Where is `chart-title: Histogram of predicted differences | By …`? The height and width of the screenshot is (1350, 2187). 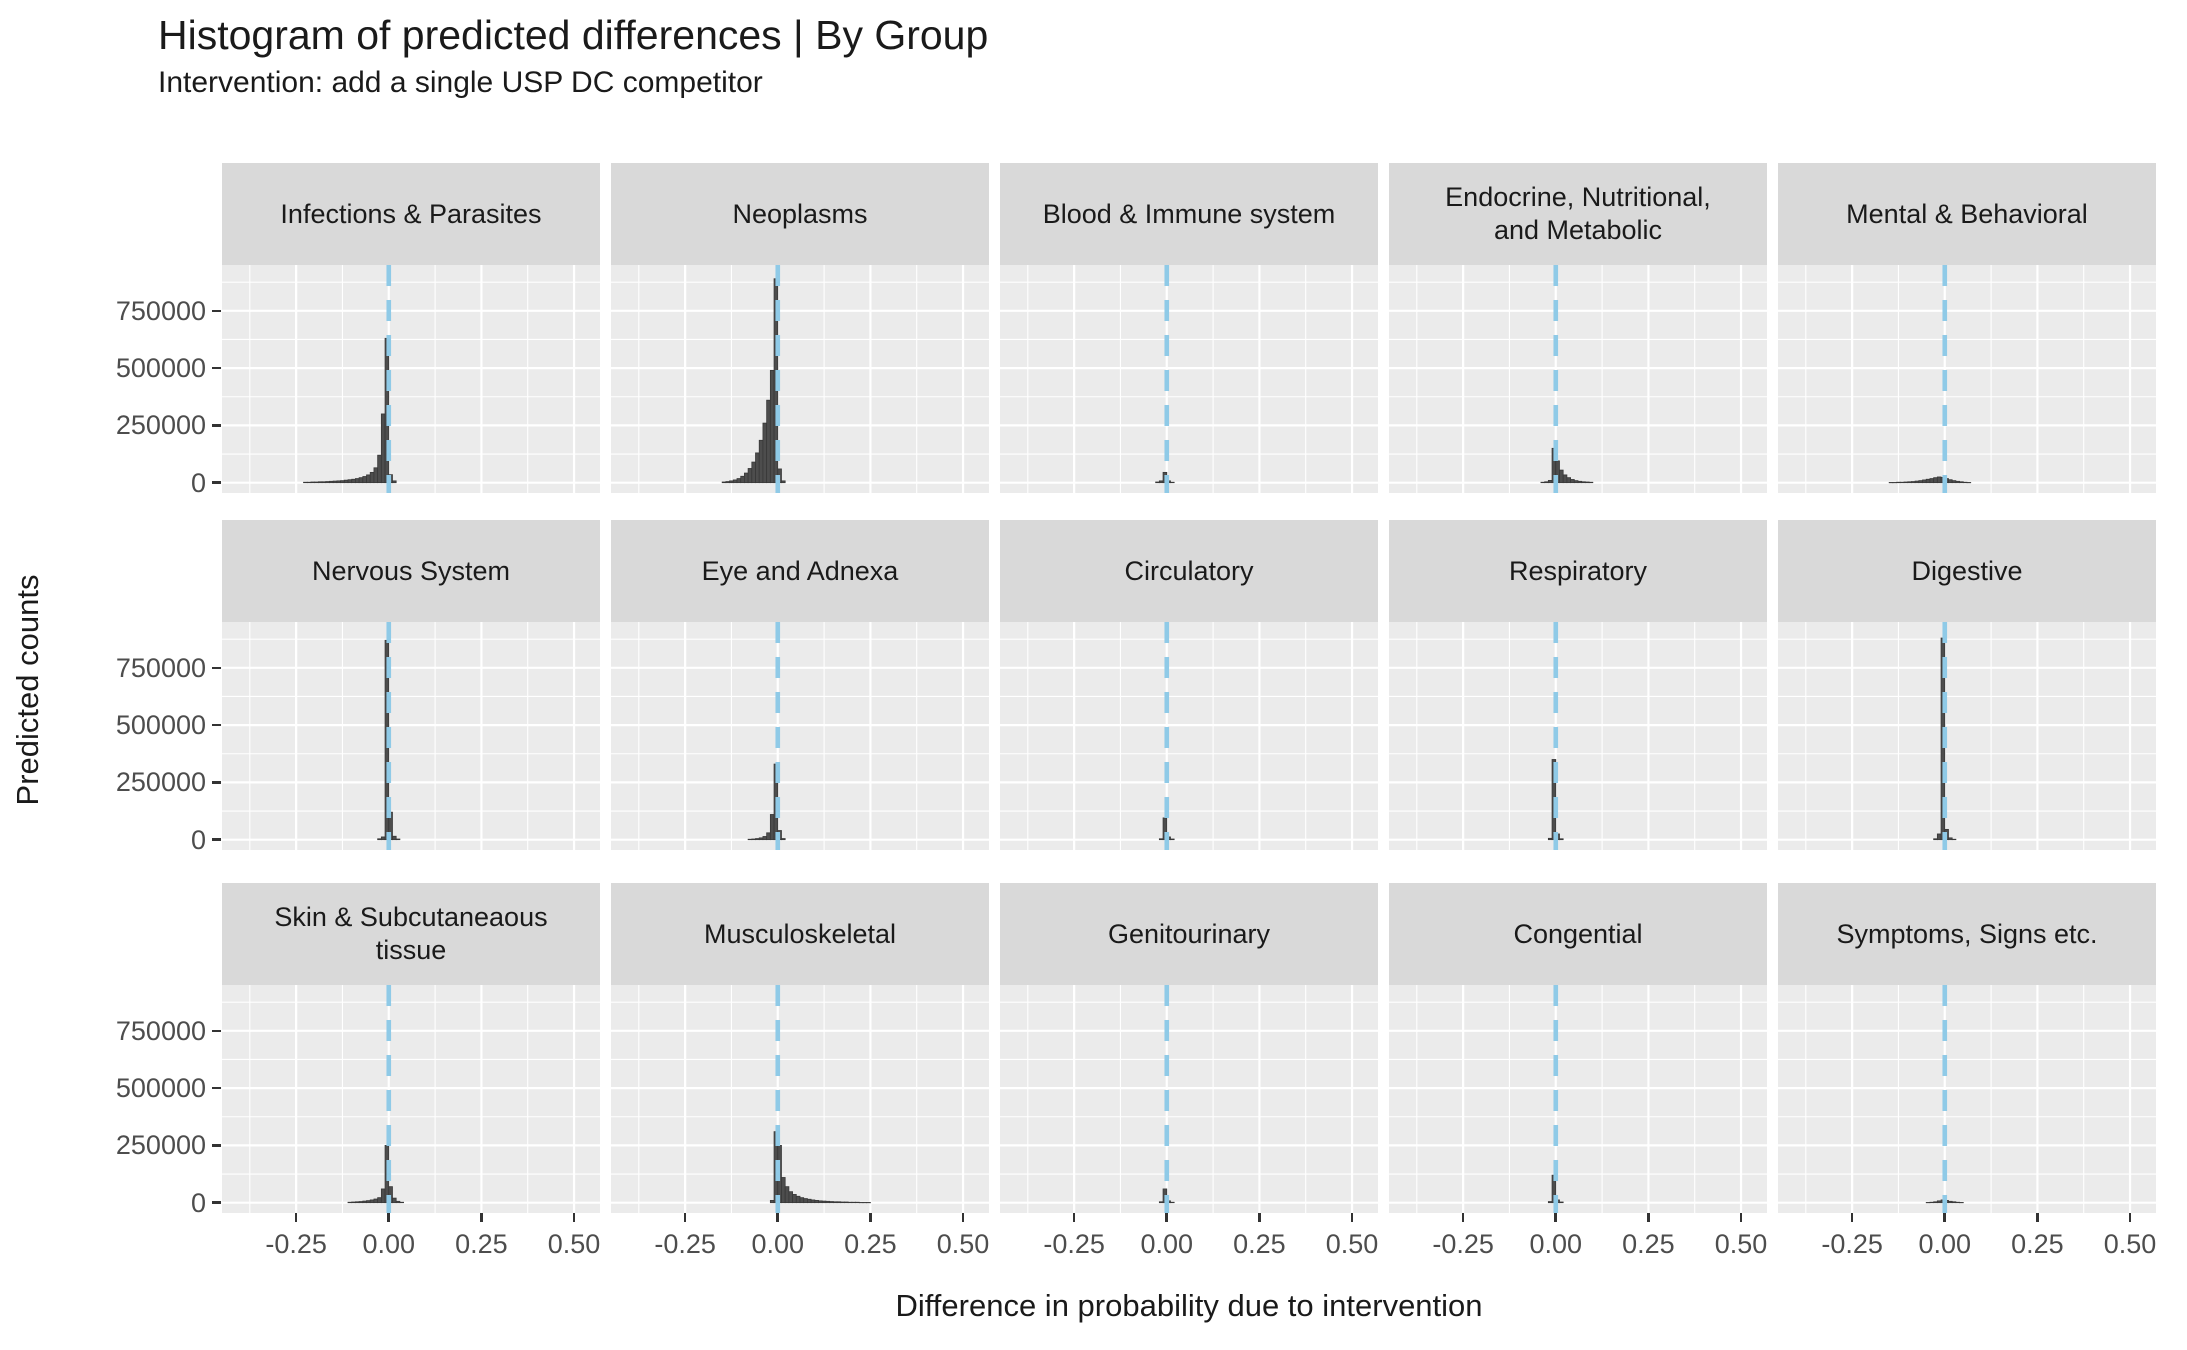 chart-title: Histogram of predicted differences | By … is located at coordinates (573, 35).